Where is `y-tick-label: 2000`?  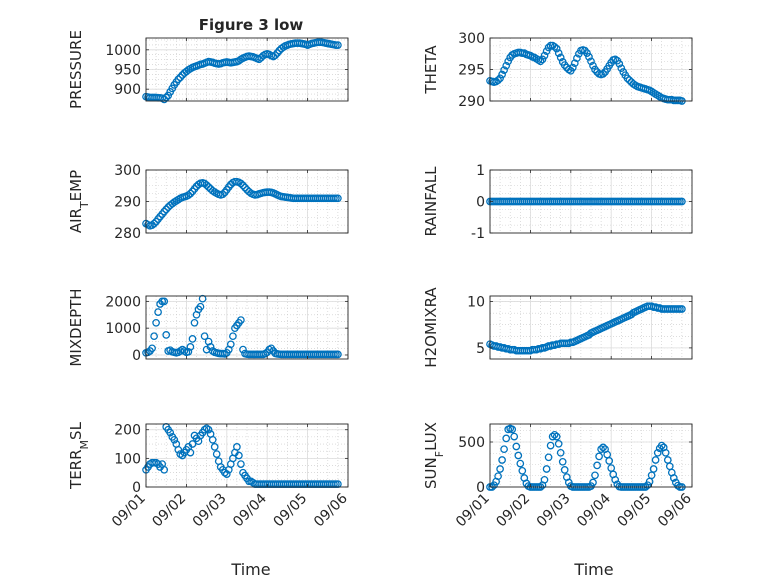
y-tick-label: 2000 is located at coordinates (123, 302).